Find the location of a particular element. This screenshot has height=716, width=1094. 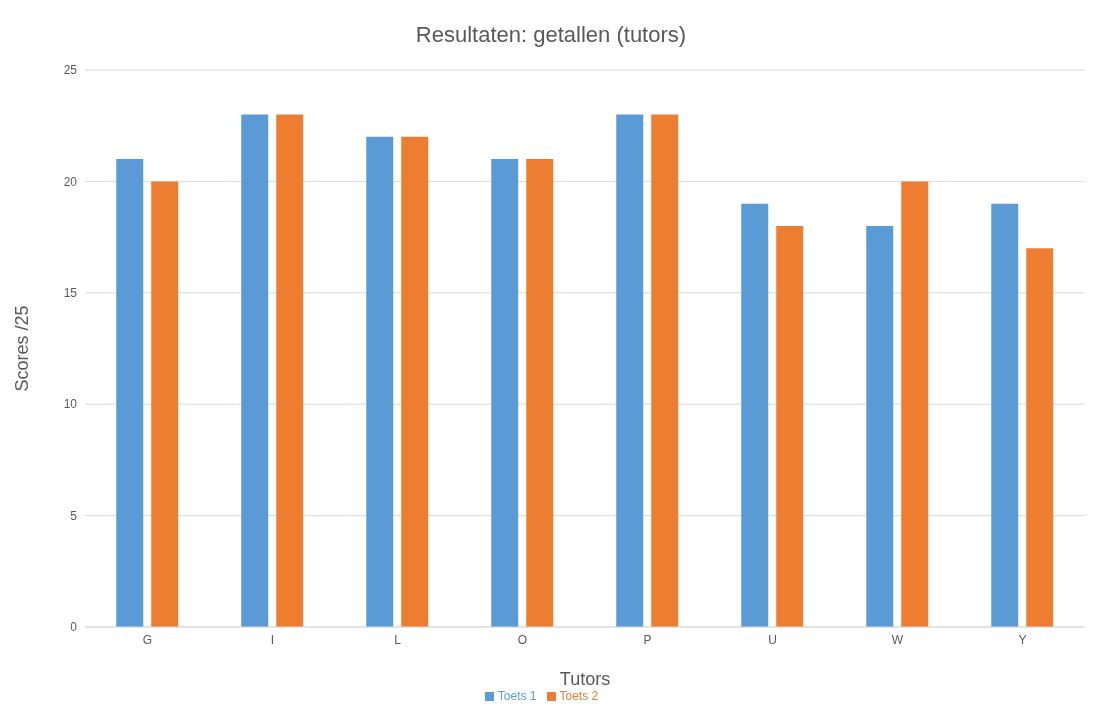

y-tick-label: 5 is located at coordinates (74, 515).